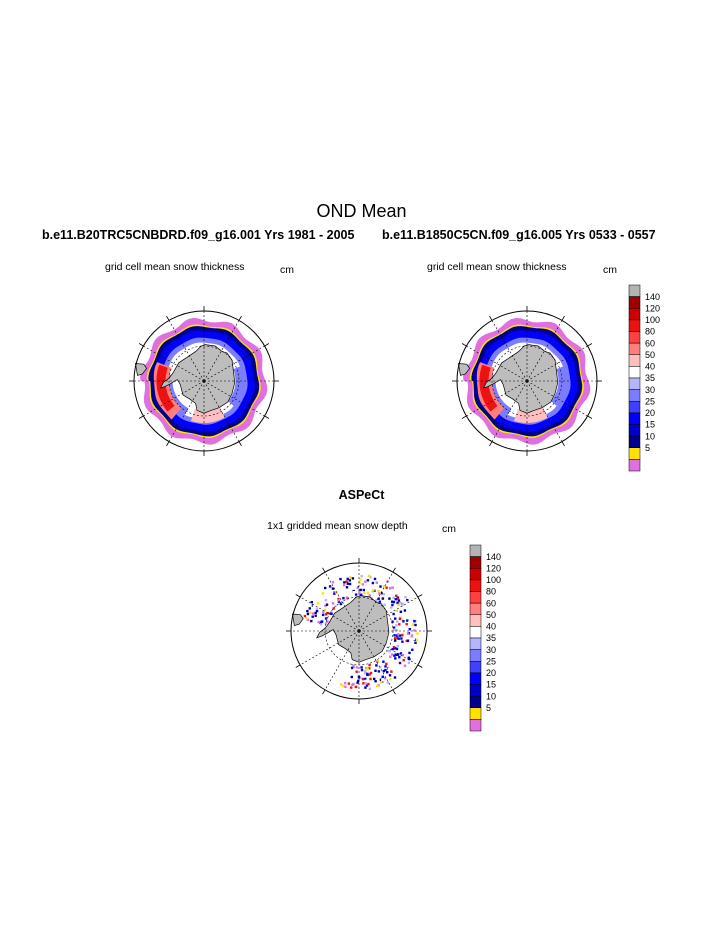 The image size is (723, 935). Describe the element at coordinates (491, 673) in the screenshot. I see `colorbar-bottom-tick-label: 20` at that location.